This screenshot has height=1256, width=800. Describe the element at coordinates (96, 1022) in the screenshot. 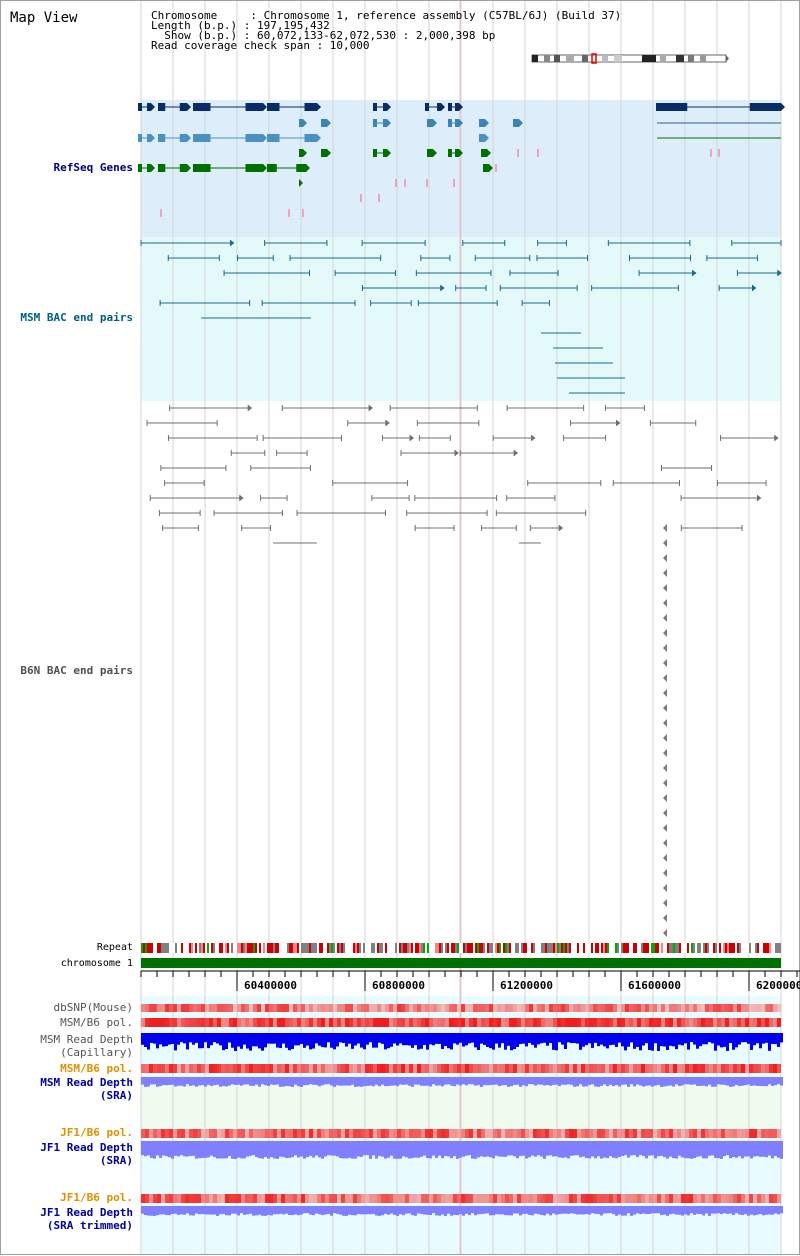

I see `msm-pol-label: MSM/B6 pol.` at that location.